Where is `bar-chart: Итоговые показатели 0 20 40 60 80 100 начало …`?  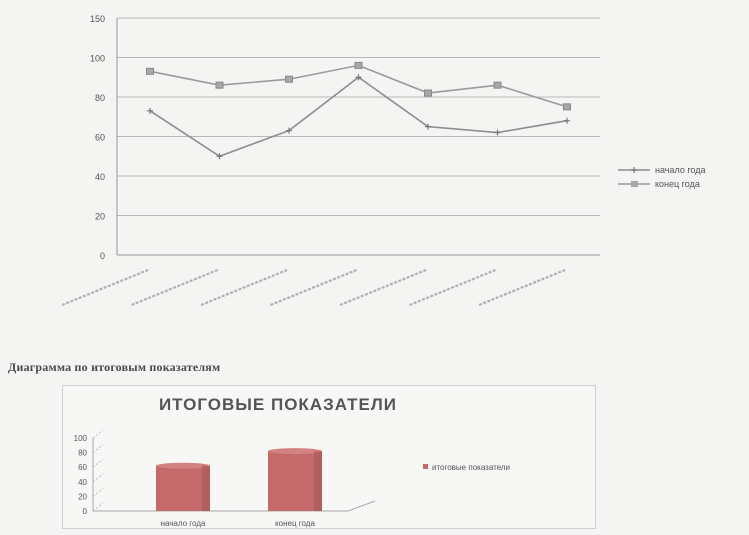 bar-chart: Итоговые показатели 0 20 40 60 80 100 начало … is located at coordinates (292, 461).